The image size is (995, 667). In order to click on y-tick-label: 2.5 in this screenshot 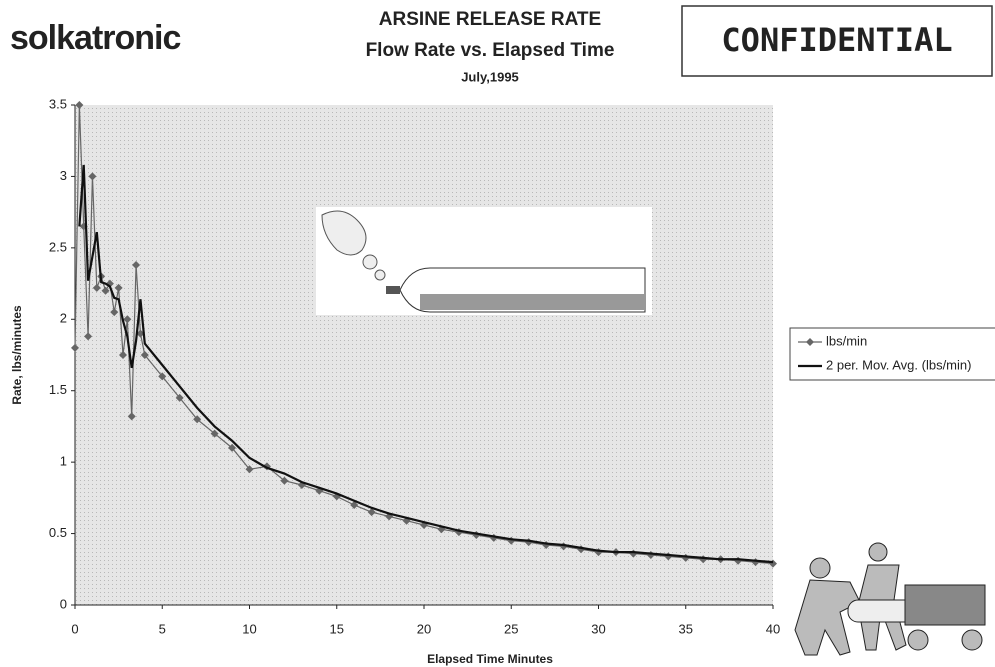, I will do `click(58, 246)`.